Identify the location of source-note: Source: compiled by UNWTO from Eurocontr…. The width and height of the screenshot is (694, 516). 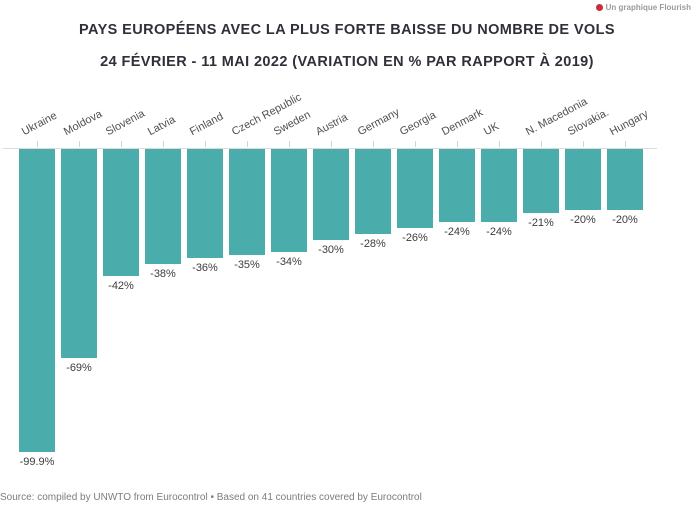
(211, 497).